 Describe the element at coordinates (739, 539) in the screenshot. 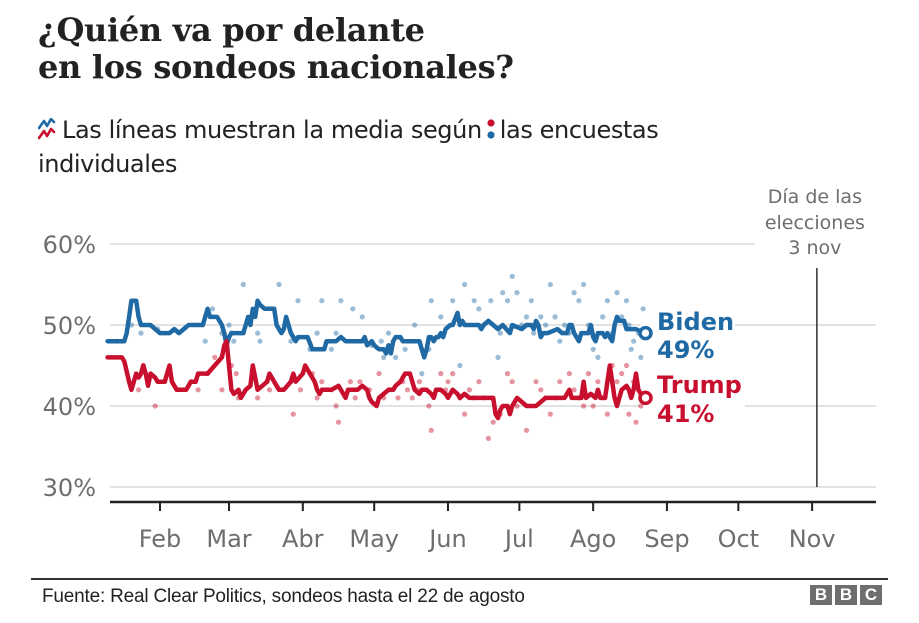

I see `x-tick-label: Oct` at that location.